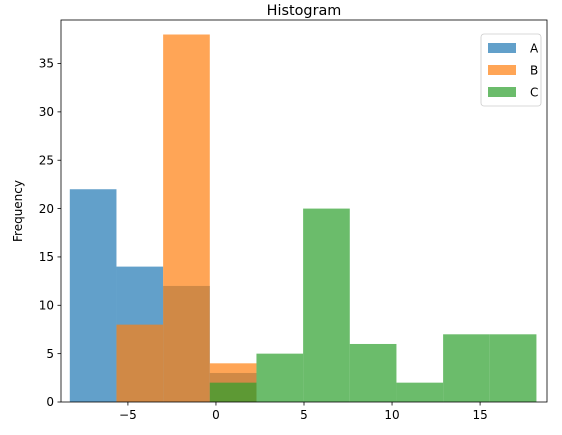 The image size is (562, 435). Describe the element at coordinates (18, 211) in the screenshot. I see `y-axis-label: Frequency` at that location.